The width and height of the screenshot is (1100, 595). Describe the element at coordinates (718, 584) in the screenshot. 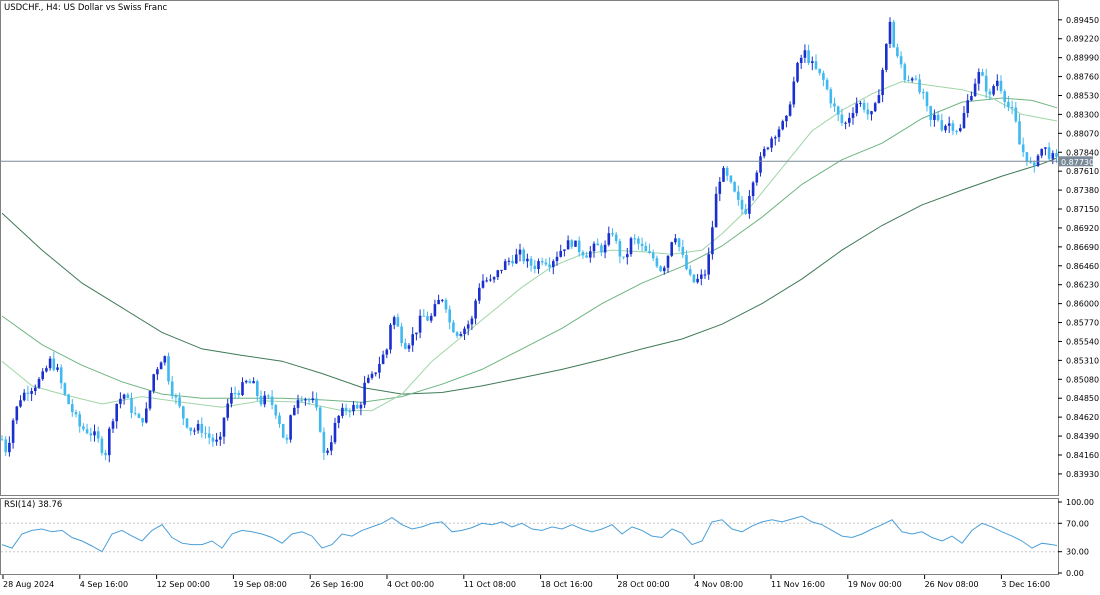

I see `time-tick-label: 4 Nov 08:00` at that location.